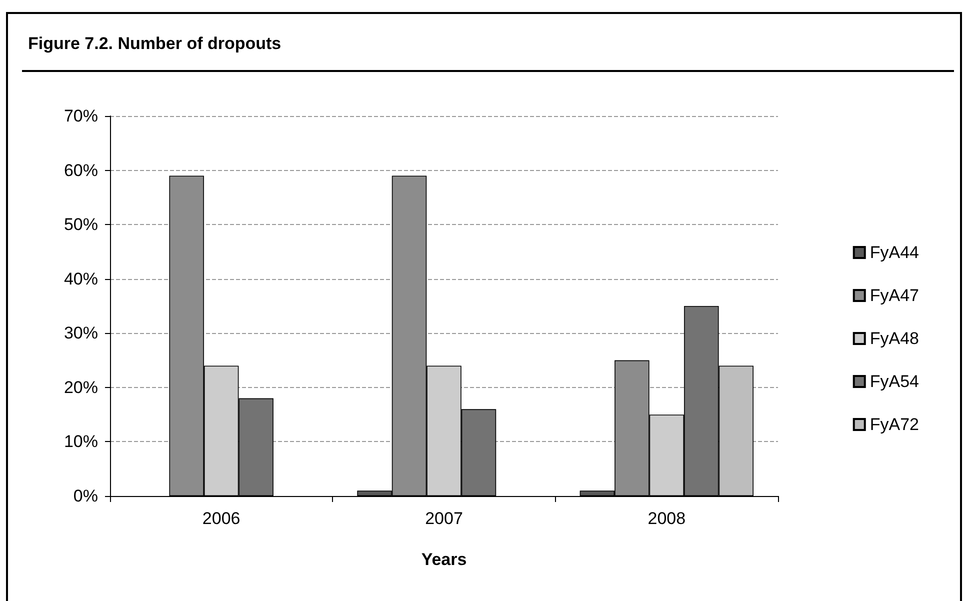 This screenshot has width=974, height=601. Describe the element at coordinates (81, 224) in the screenshot. I see `y-tick-label: 50%` at that location.